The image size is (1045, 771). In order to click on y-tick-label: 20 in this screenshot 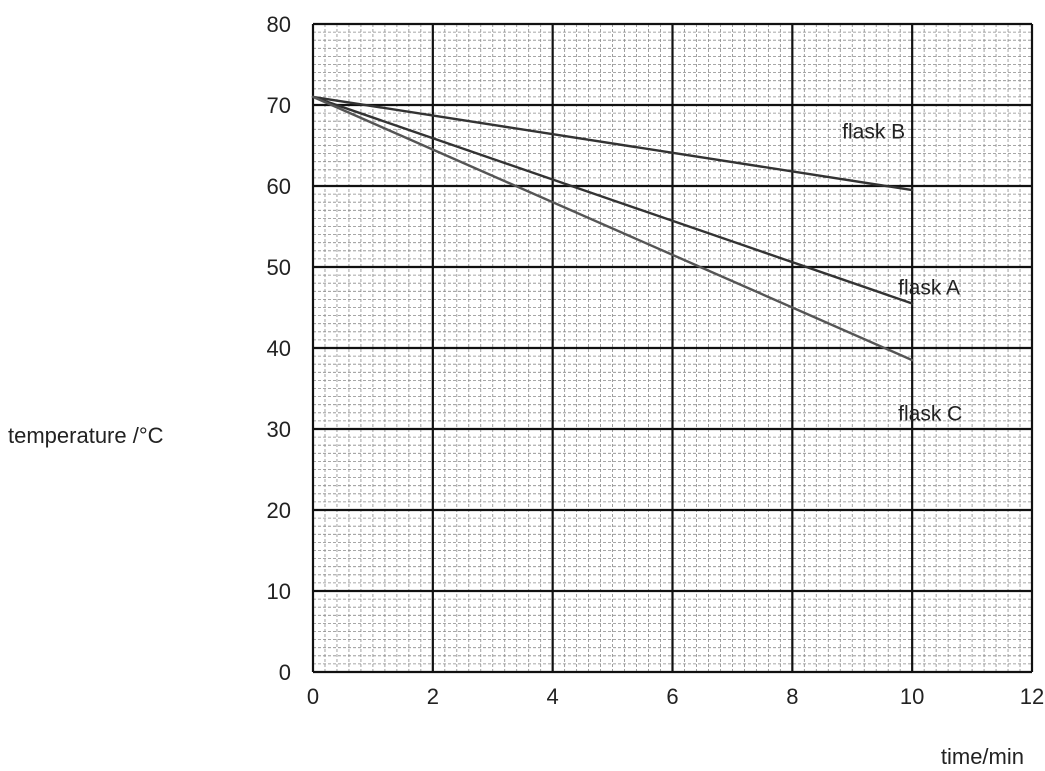, I will do `click(279, 510)`.